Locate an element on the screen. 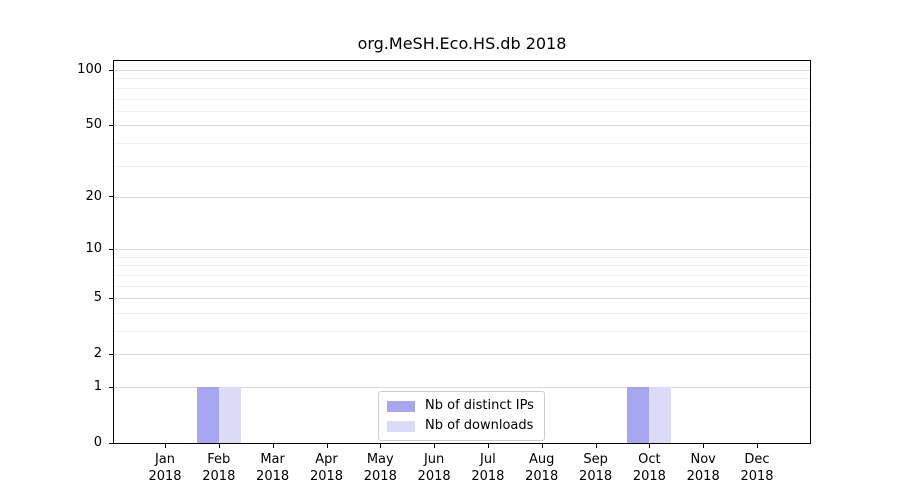 The height and width of the screenshot is (500, 900). x-tick-label: Feb 2018 is located at coordinates (219, 468).